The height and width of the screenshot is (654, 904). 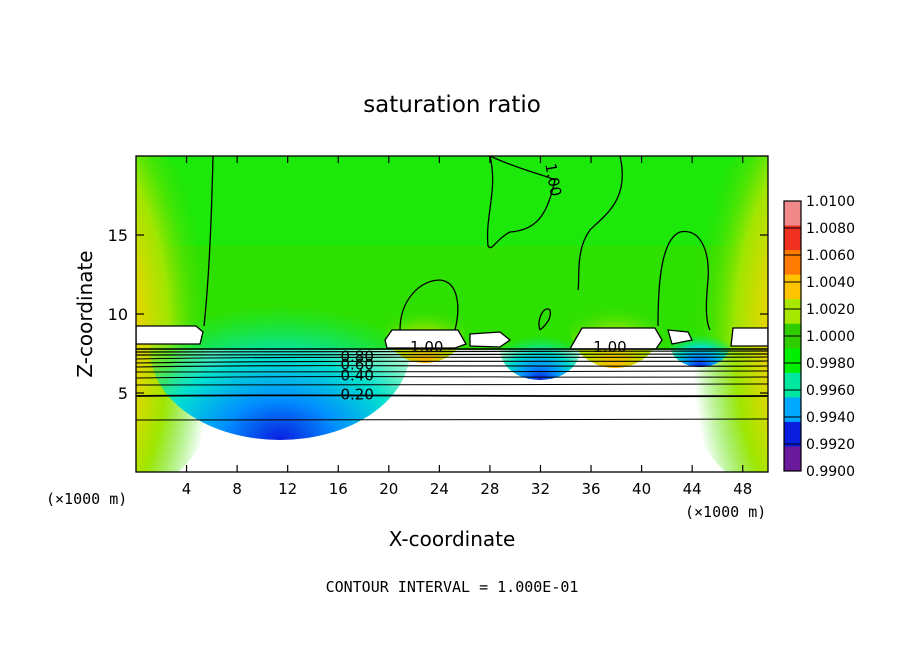 I want to click on x-tick-label: 24, so click(x=439, y=489).